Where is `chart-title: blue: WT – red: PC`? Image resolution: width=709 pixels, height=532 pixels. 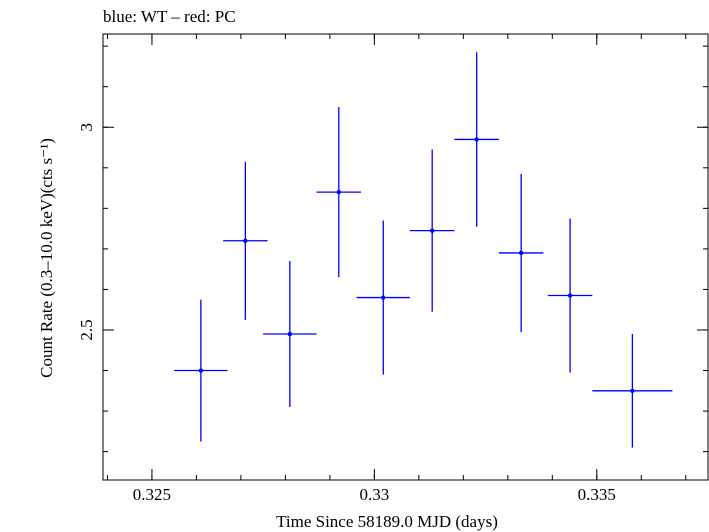 chart-title: blue: WT – red: PC is located at coordinates (169, 16).